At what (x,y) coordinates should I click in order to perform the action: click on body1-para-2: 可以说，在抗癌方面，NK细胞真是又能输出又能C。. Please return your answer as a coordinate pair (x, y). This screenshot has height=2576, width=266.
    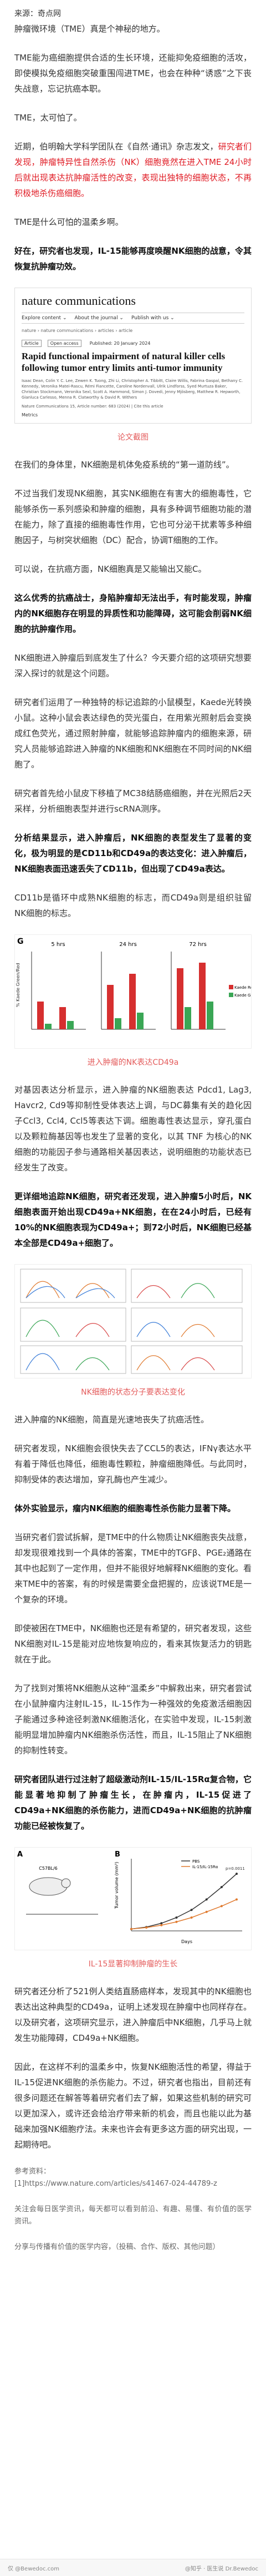
    Looking at the image, I should click on (110, 569).